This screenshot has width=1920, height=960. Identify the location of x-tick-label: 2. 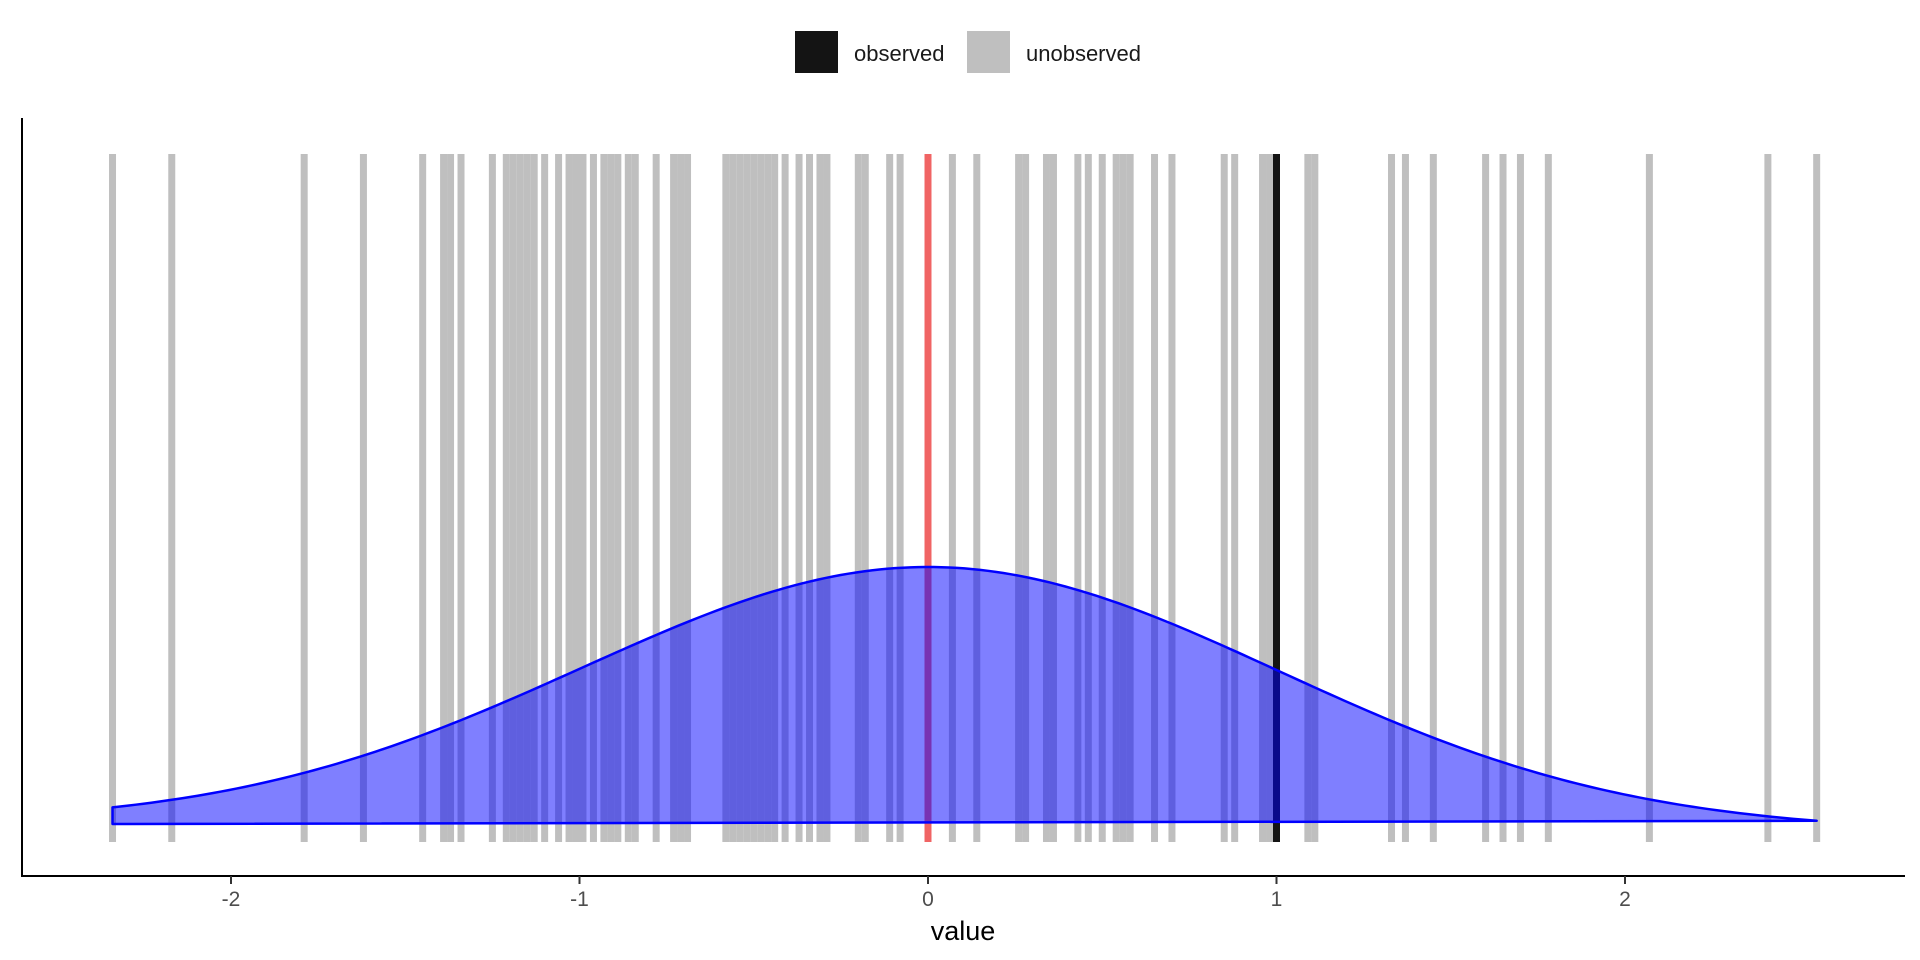
(1625, 899).